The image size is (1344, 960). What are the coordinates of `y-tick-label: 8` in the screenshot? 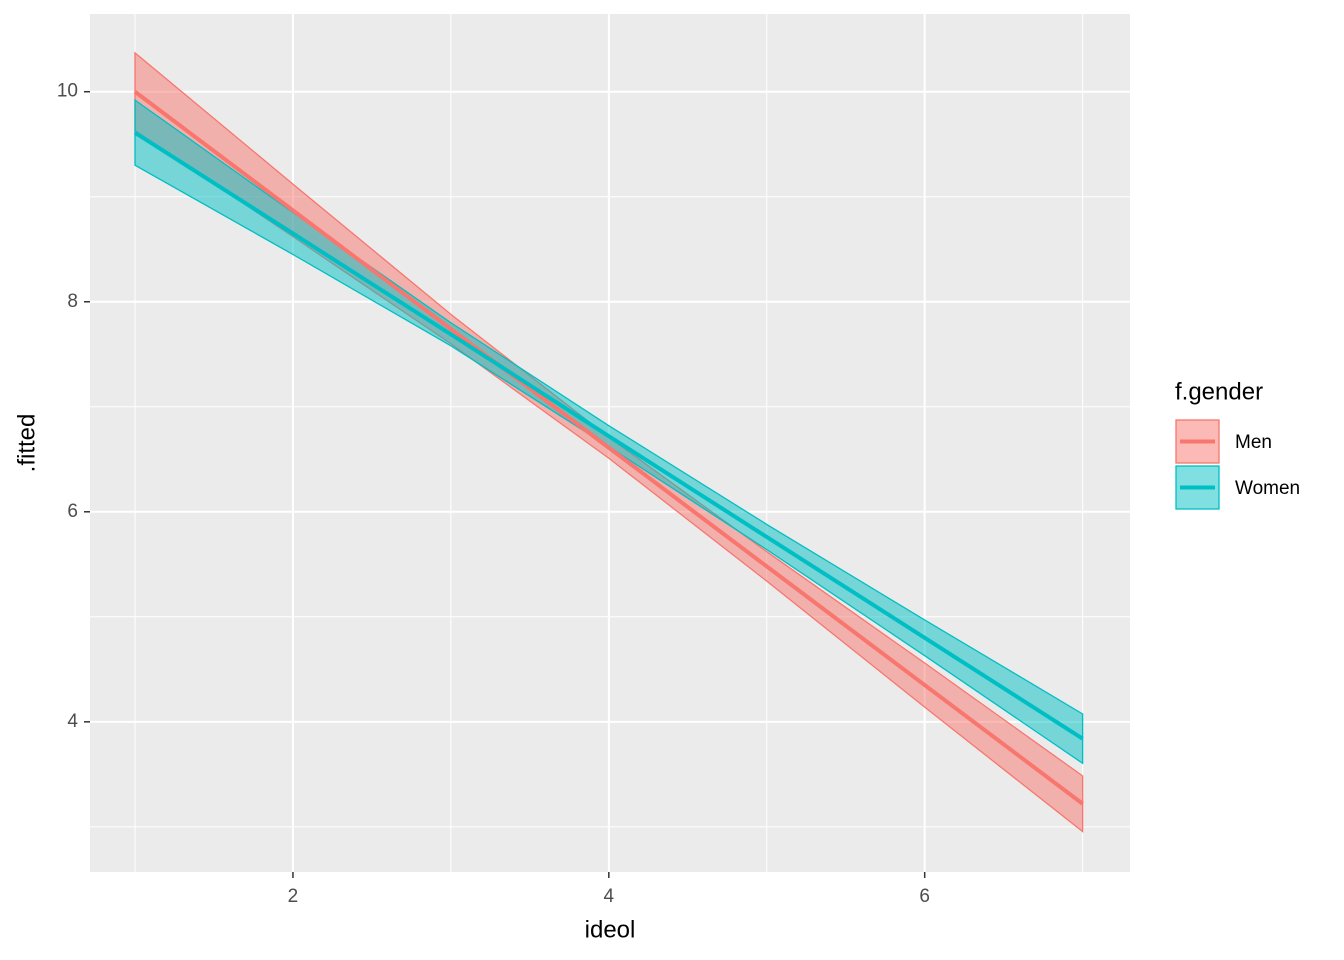 It's located at (72, 301).